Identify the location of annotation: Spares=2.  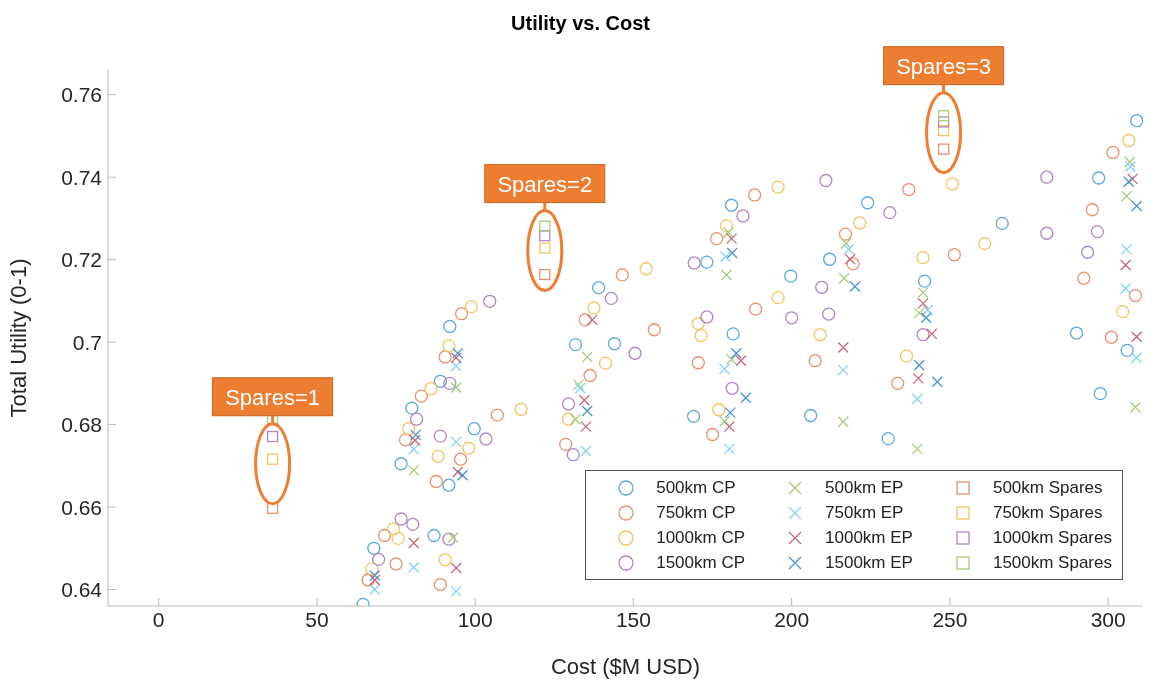
(545, 184).